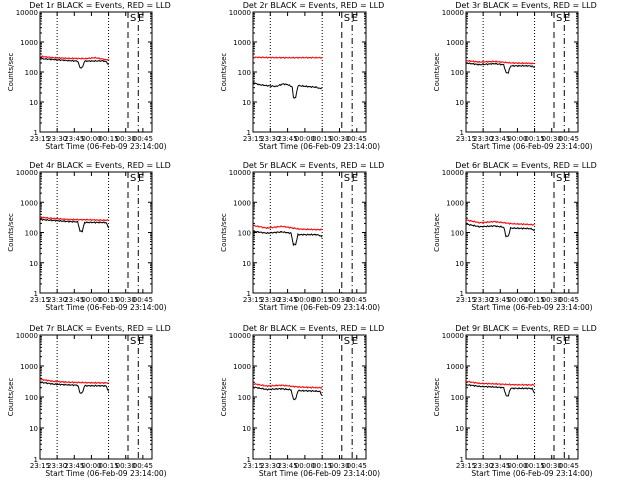  What do you see at coordinates (526, 165) in the screenshot?
I see `panel-title: Det 6r BLACK = Events, RED = LLD` at bounding box center [526, 165].